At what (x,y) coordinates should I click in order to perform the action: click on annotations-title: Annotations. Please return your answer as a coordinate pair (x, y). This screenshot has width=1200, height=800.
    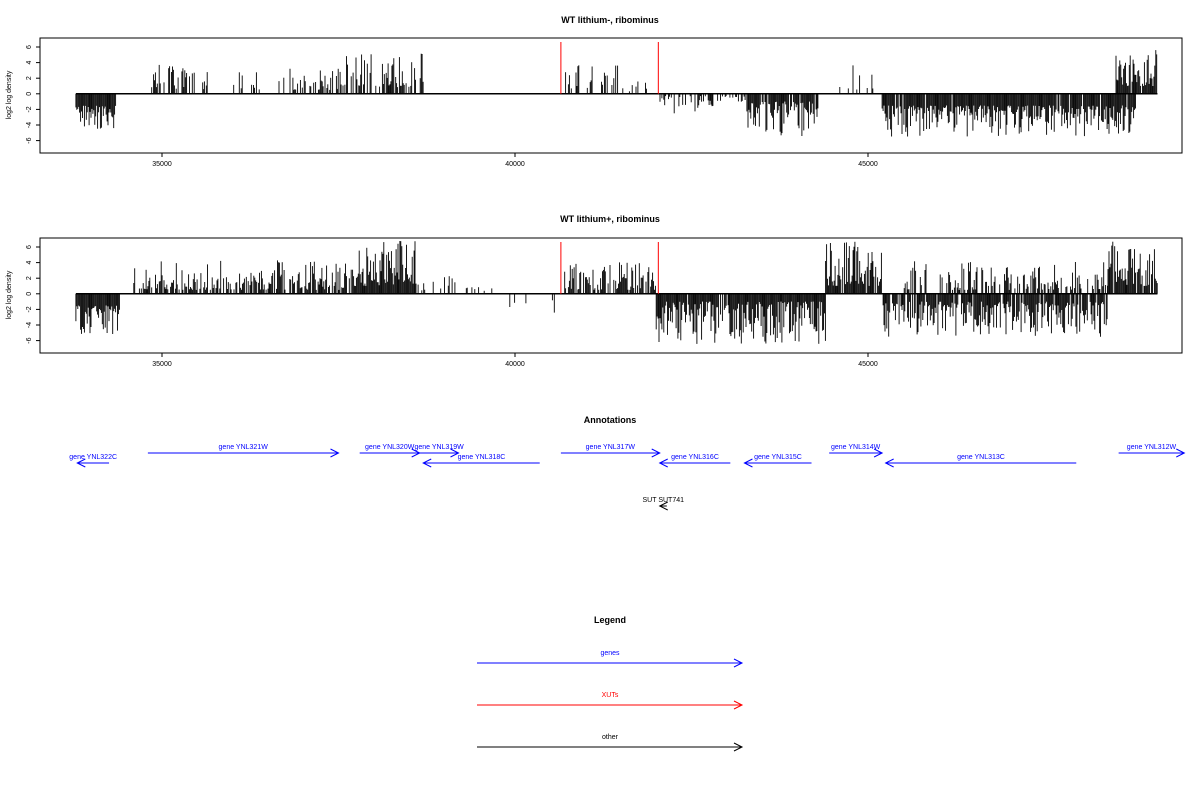
    Looking at the image, I should click on (610, 420).